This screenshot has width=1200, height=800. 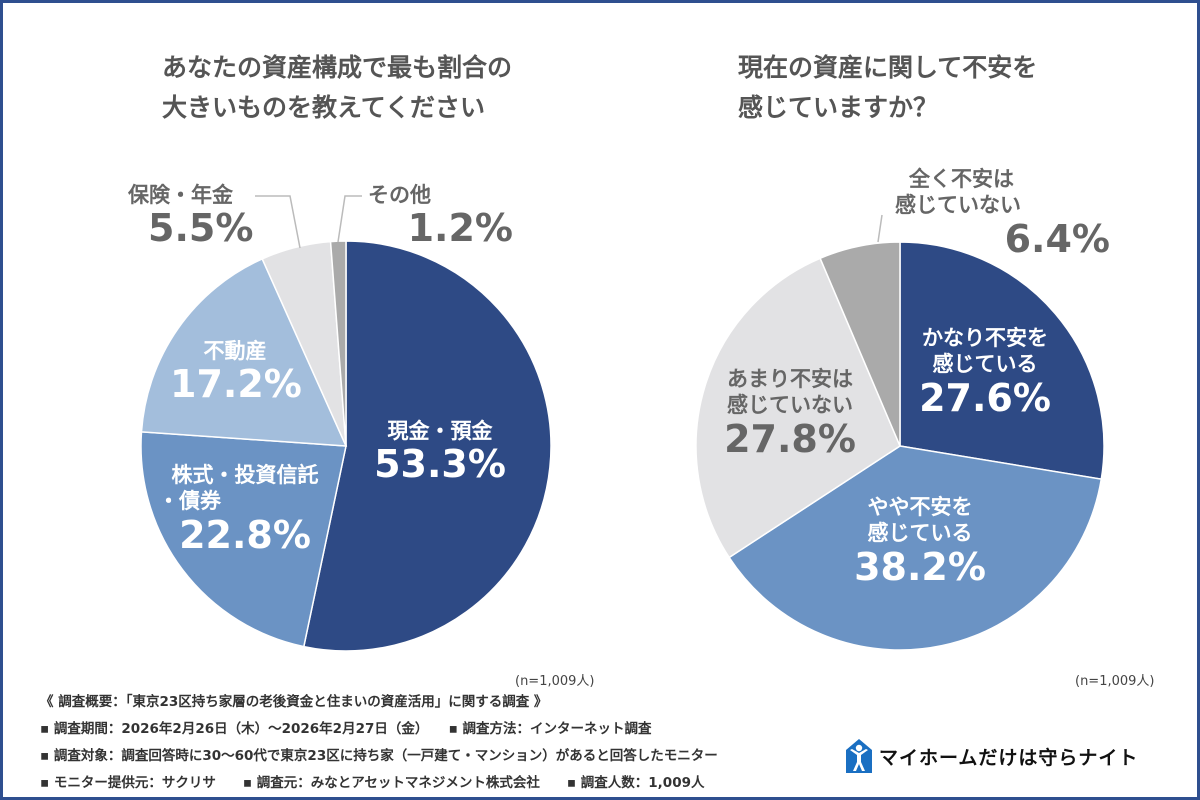 I want to click on title-line: 感じていますか？, so click(x=838, y=107).